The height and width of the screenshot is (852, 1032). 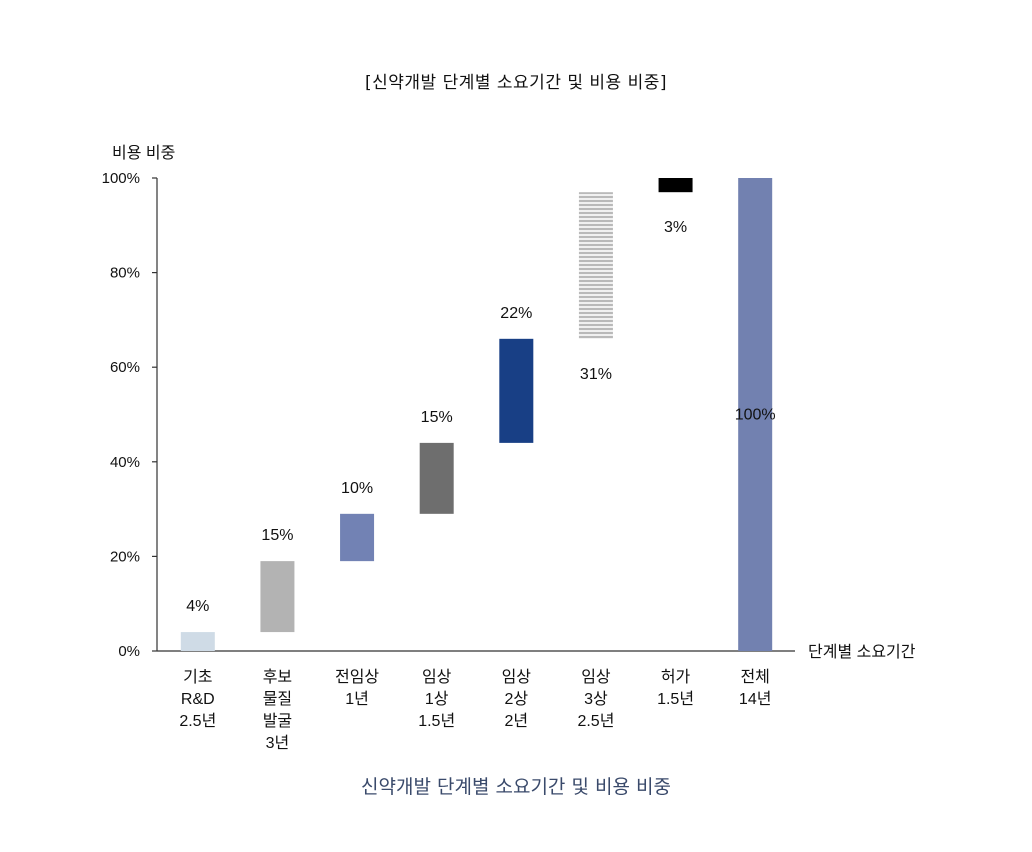 I want to click on data-label-7: 3%, so click(x=675, y=227).